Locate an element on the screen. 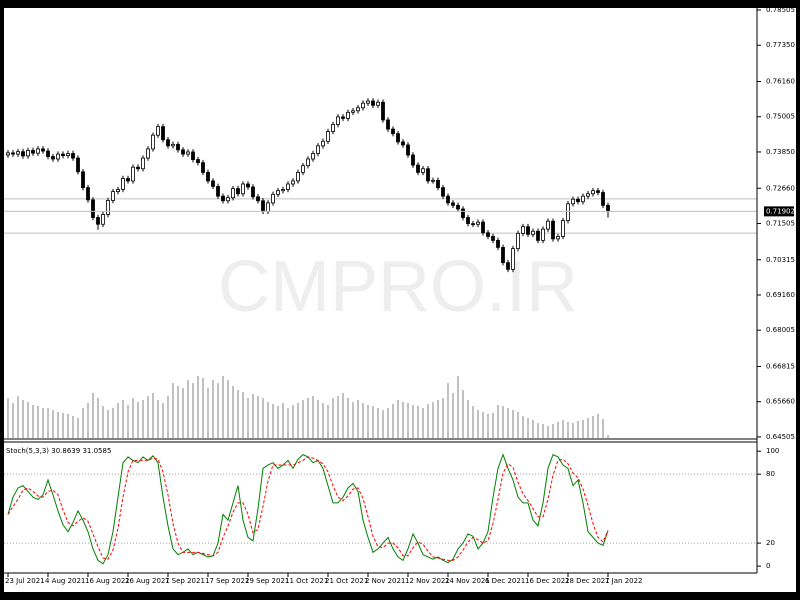 Image resolution: width=800 pixels, height=600 pixels. x-tick-label: 28 Dec 2021 is located at coordinates (587, 581).